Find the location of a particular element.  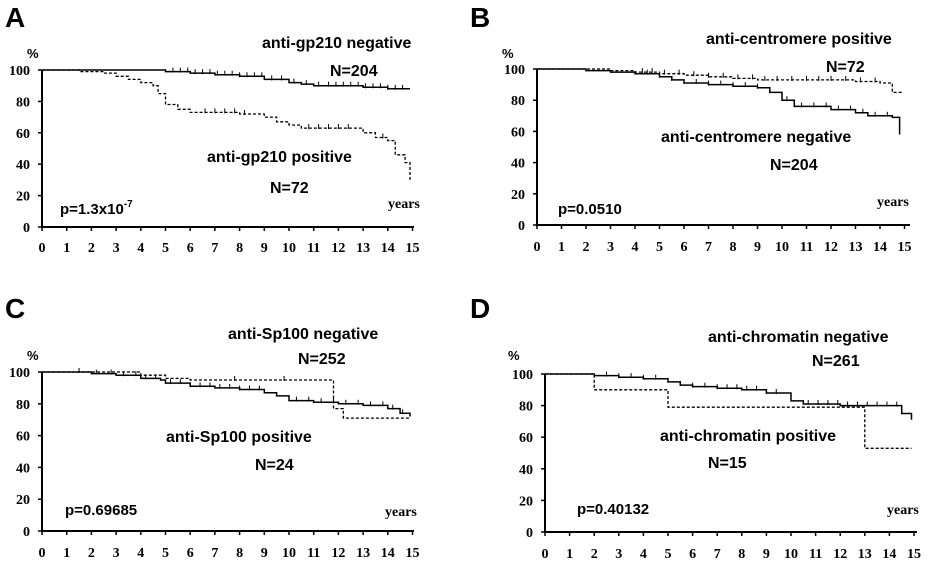

series-name-anti-sp100-negative: anti-Sp100 negative is located at coordinates (303, 334).